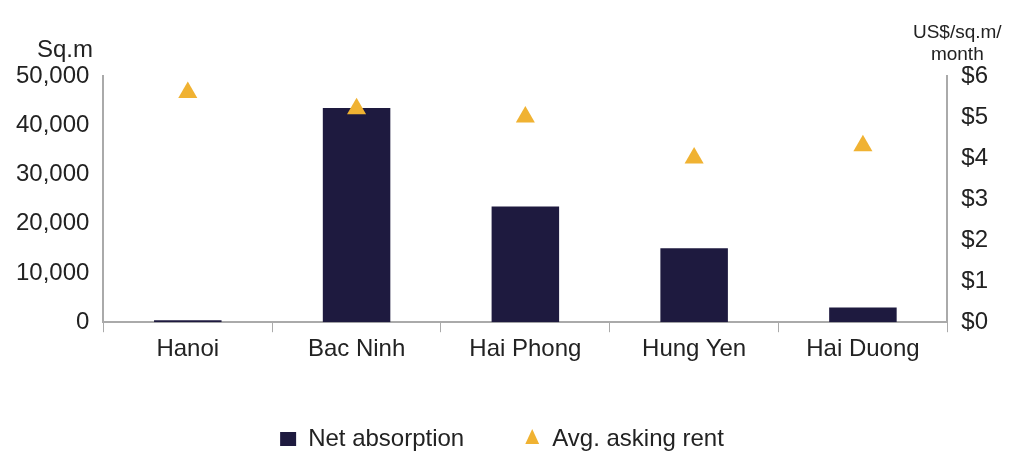 This screenshot has width=1014, height=461. I want to click on y2-tick-label: $5, so click(975, 115).